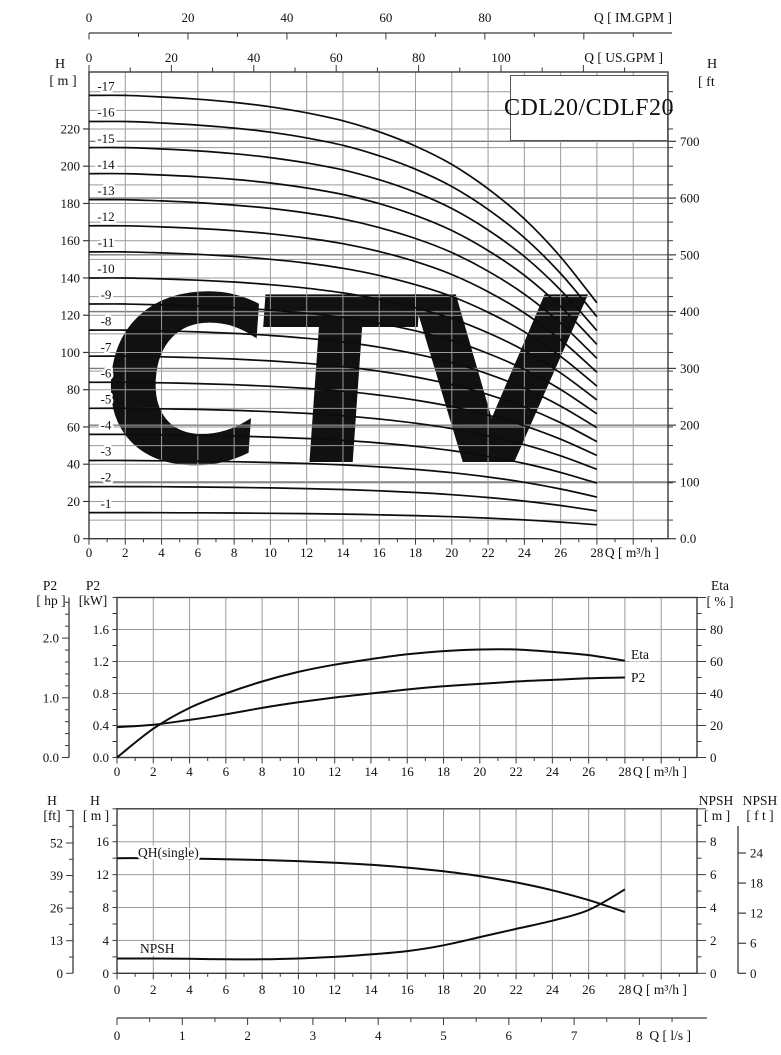 The image size is (781, 1055). I want to click on x-us-tick-label: 40, so click(253, 57).